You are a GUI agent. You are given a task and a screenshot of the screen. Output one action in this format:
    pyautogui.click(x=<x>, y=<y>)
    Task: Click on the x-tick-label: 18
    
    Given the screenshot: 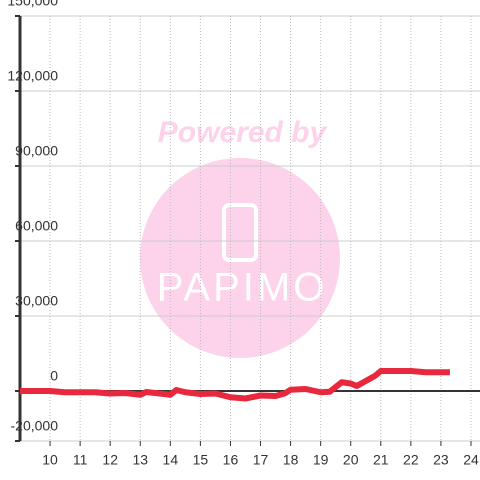 What is the action you would take?
    pyautogui.click(x=291, y=460)
    